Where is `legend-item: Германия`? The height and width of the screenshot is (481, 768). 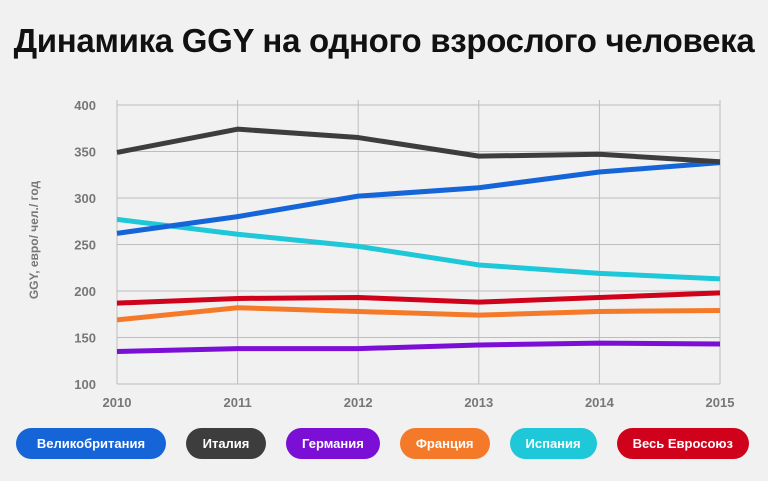
legend-item: Германия is located at coordinates (333, 443).